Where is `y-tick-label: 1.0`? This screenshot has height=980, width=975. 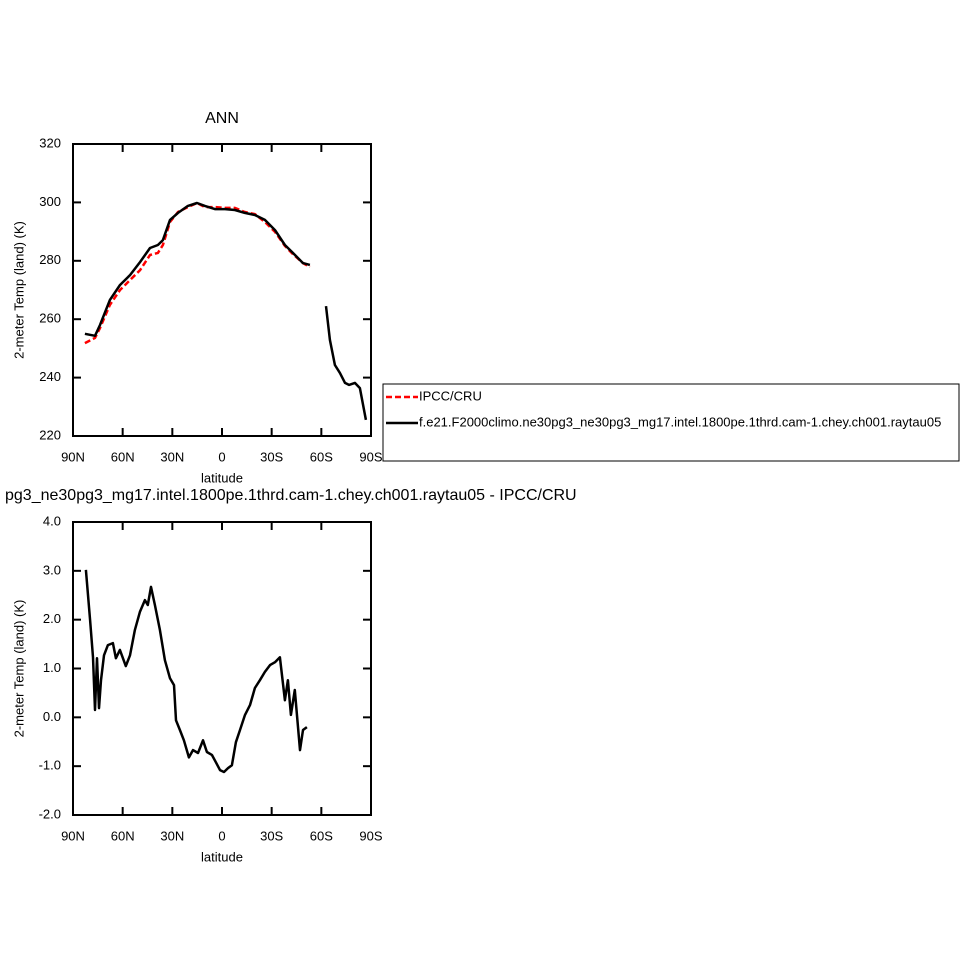
y-tick-label: 1.0 is located at coordinates (52, 667).